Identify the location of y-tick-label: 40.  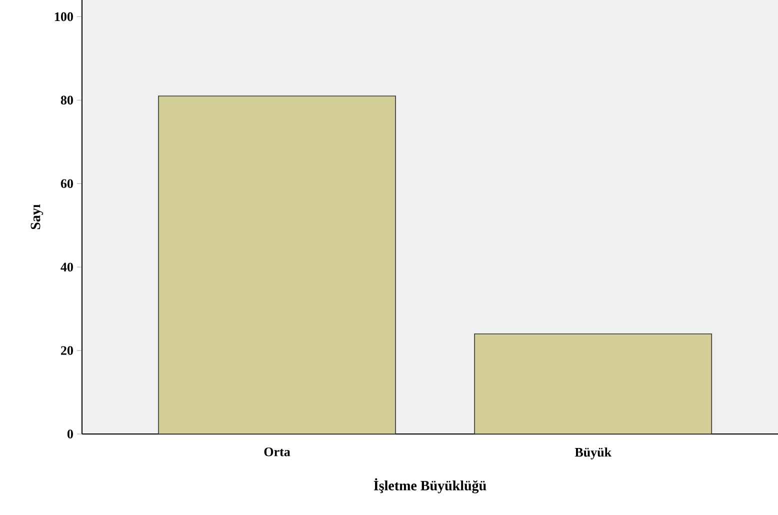
(66, 267).